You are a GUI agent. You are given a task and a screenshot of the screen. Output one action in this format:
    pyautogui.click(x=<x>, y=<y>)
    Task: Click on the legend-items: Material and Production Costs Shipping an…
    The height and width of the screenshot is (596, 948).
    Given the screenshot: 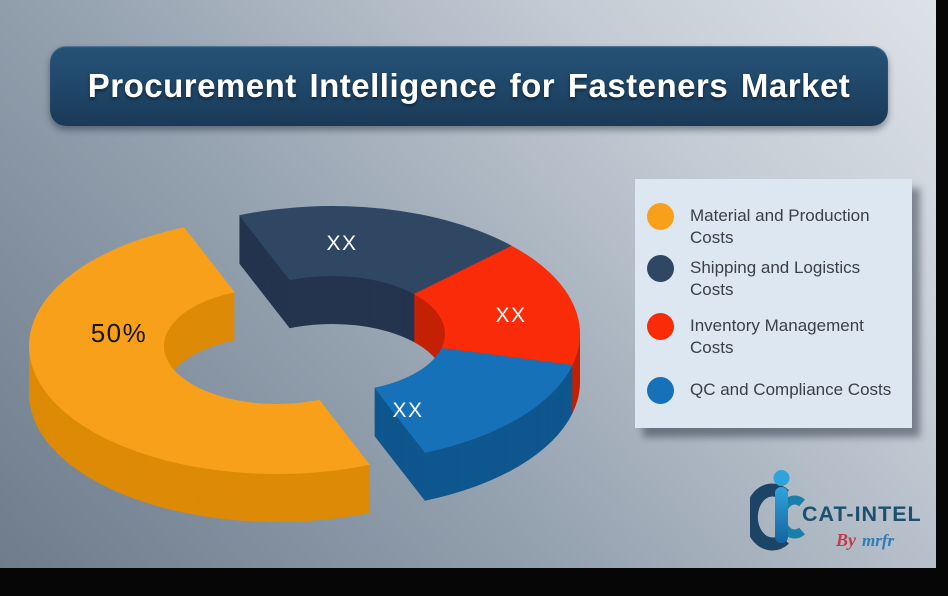 What is the action you would take?
    pyautogui.click(x=775, y=303)
    